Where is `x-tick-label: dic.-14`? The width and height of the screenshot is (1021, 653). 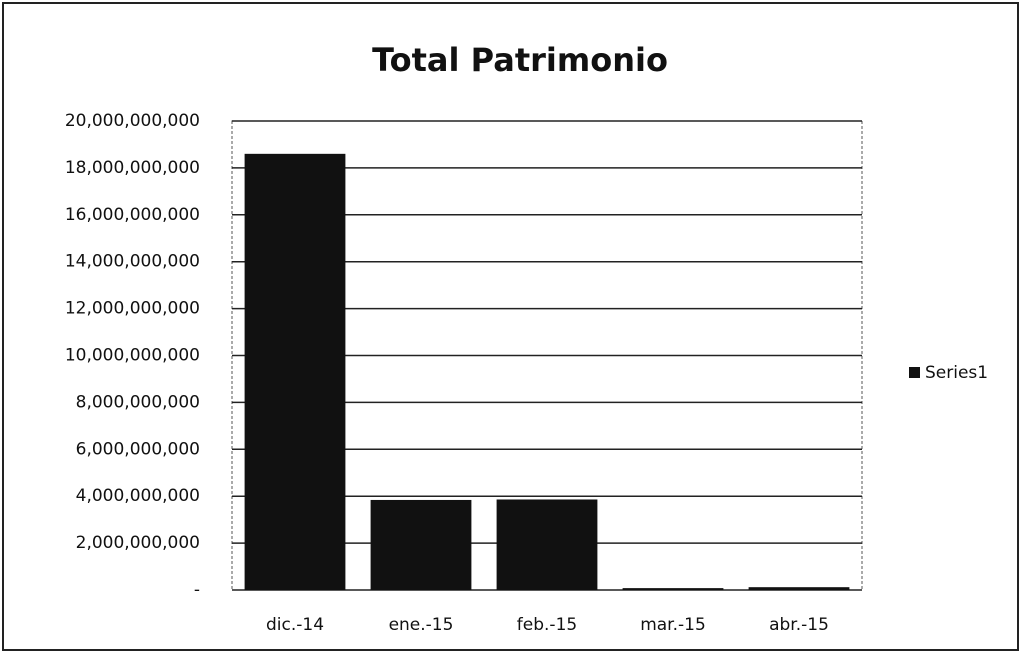
x-tick-label: dic.-14 is located at coordinates (295, 625).